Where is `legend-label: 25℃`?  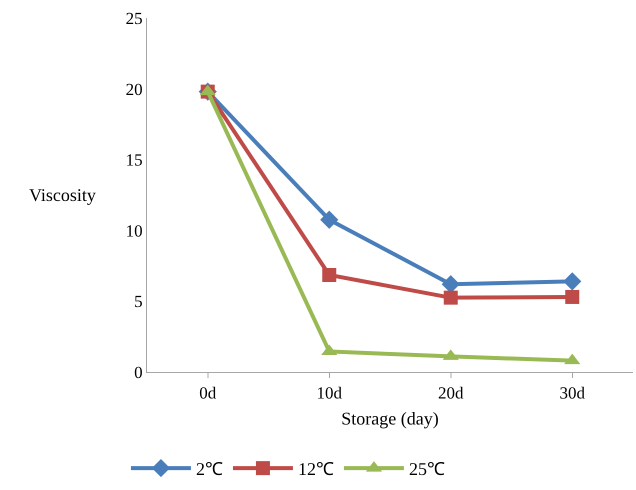 legend-label: 25℃ is located at coordinates (426, 469).